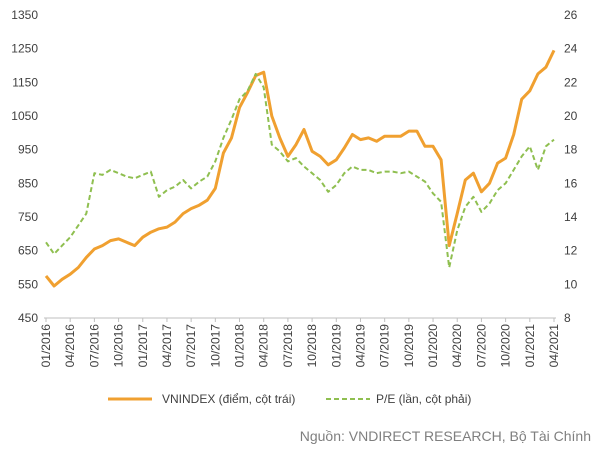 The image size is (599, 454). What do you see at coordinates (336, 346) in the screenshot?
I see `x-tick-label: 01/2019` at bounding box center [336, 346].